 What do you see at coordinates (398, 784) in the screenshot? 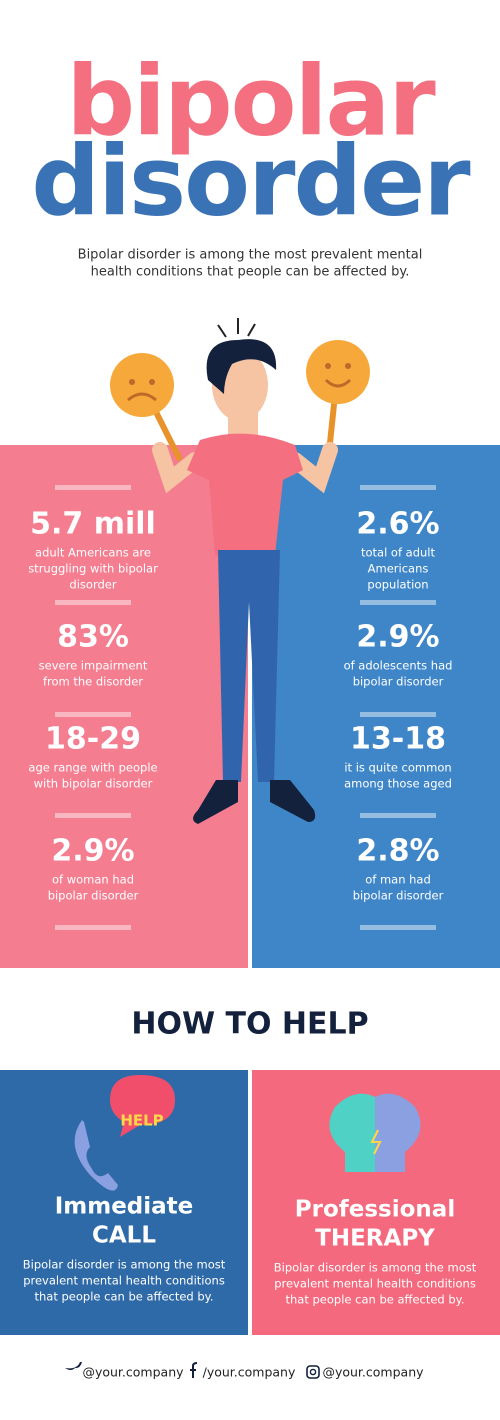
I see `stat-desc: among those aged` at bounding box center [398, 784].